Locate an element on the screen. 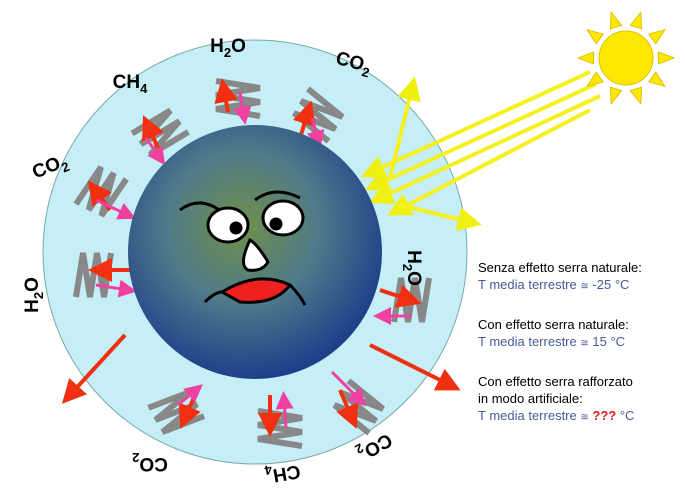 This screenshot has width=685, height=488. note-heading: in modo artificiale: is located at coordinates (530, 398).